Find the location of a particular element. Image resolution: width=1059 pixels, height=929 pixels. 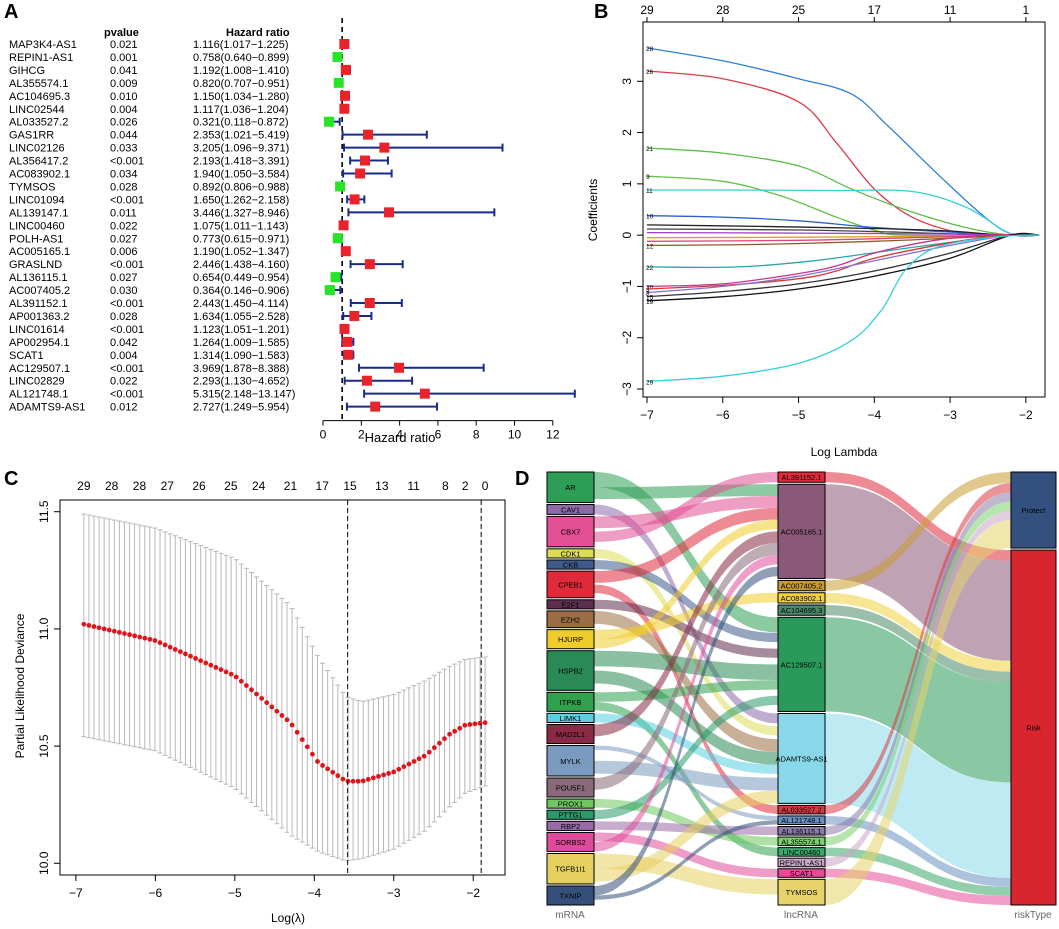

sankey-lncrna-node-label: AC007405.2 is located at coordinates (802, 586).